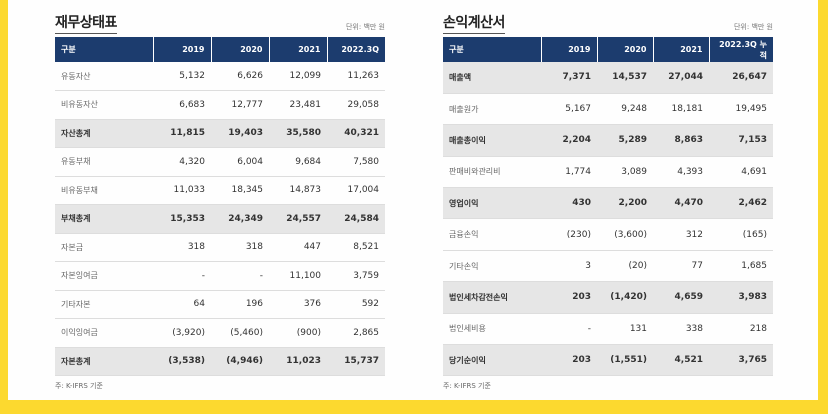  What do you see at coordinates (492, 78) in the screenshot?
I see `row-label: 매출액` at bounding box center [492, 78].